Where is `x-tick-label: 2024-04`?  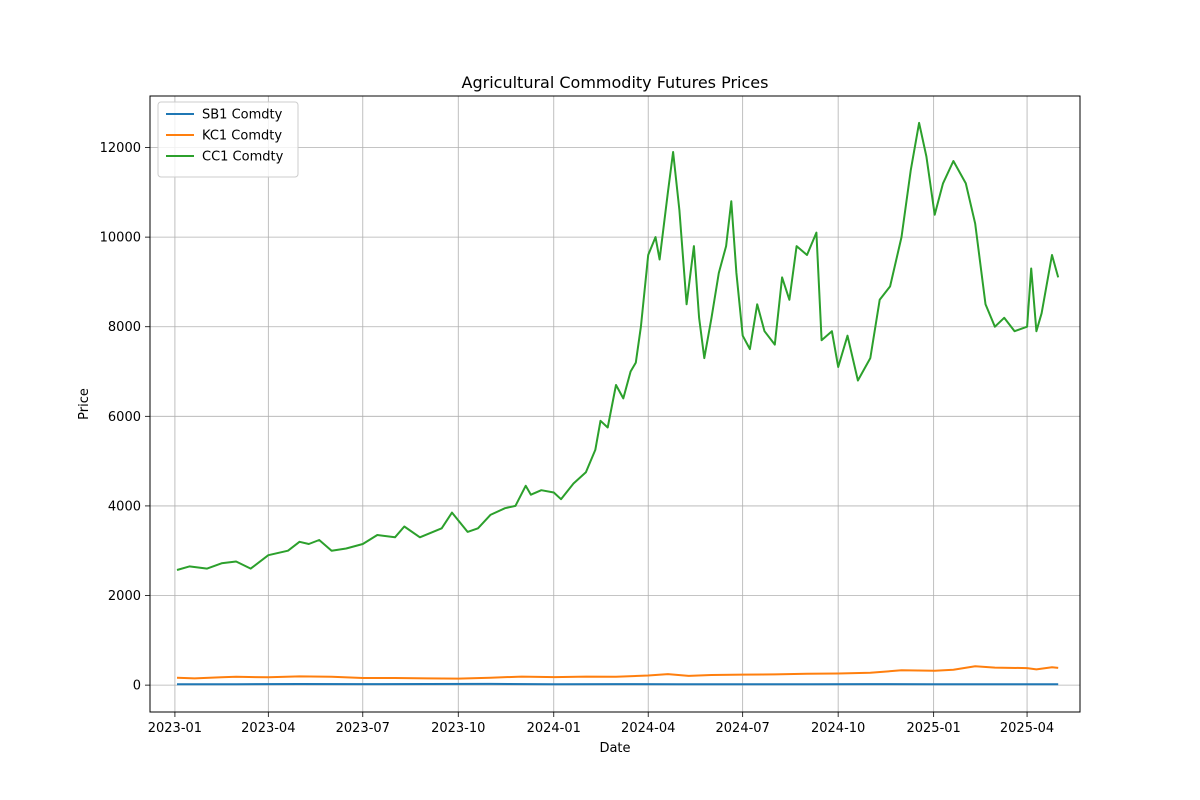
x-tick-label: 2024-04 is located at coordinates (648, 728).